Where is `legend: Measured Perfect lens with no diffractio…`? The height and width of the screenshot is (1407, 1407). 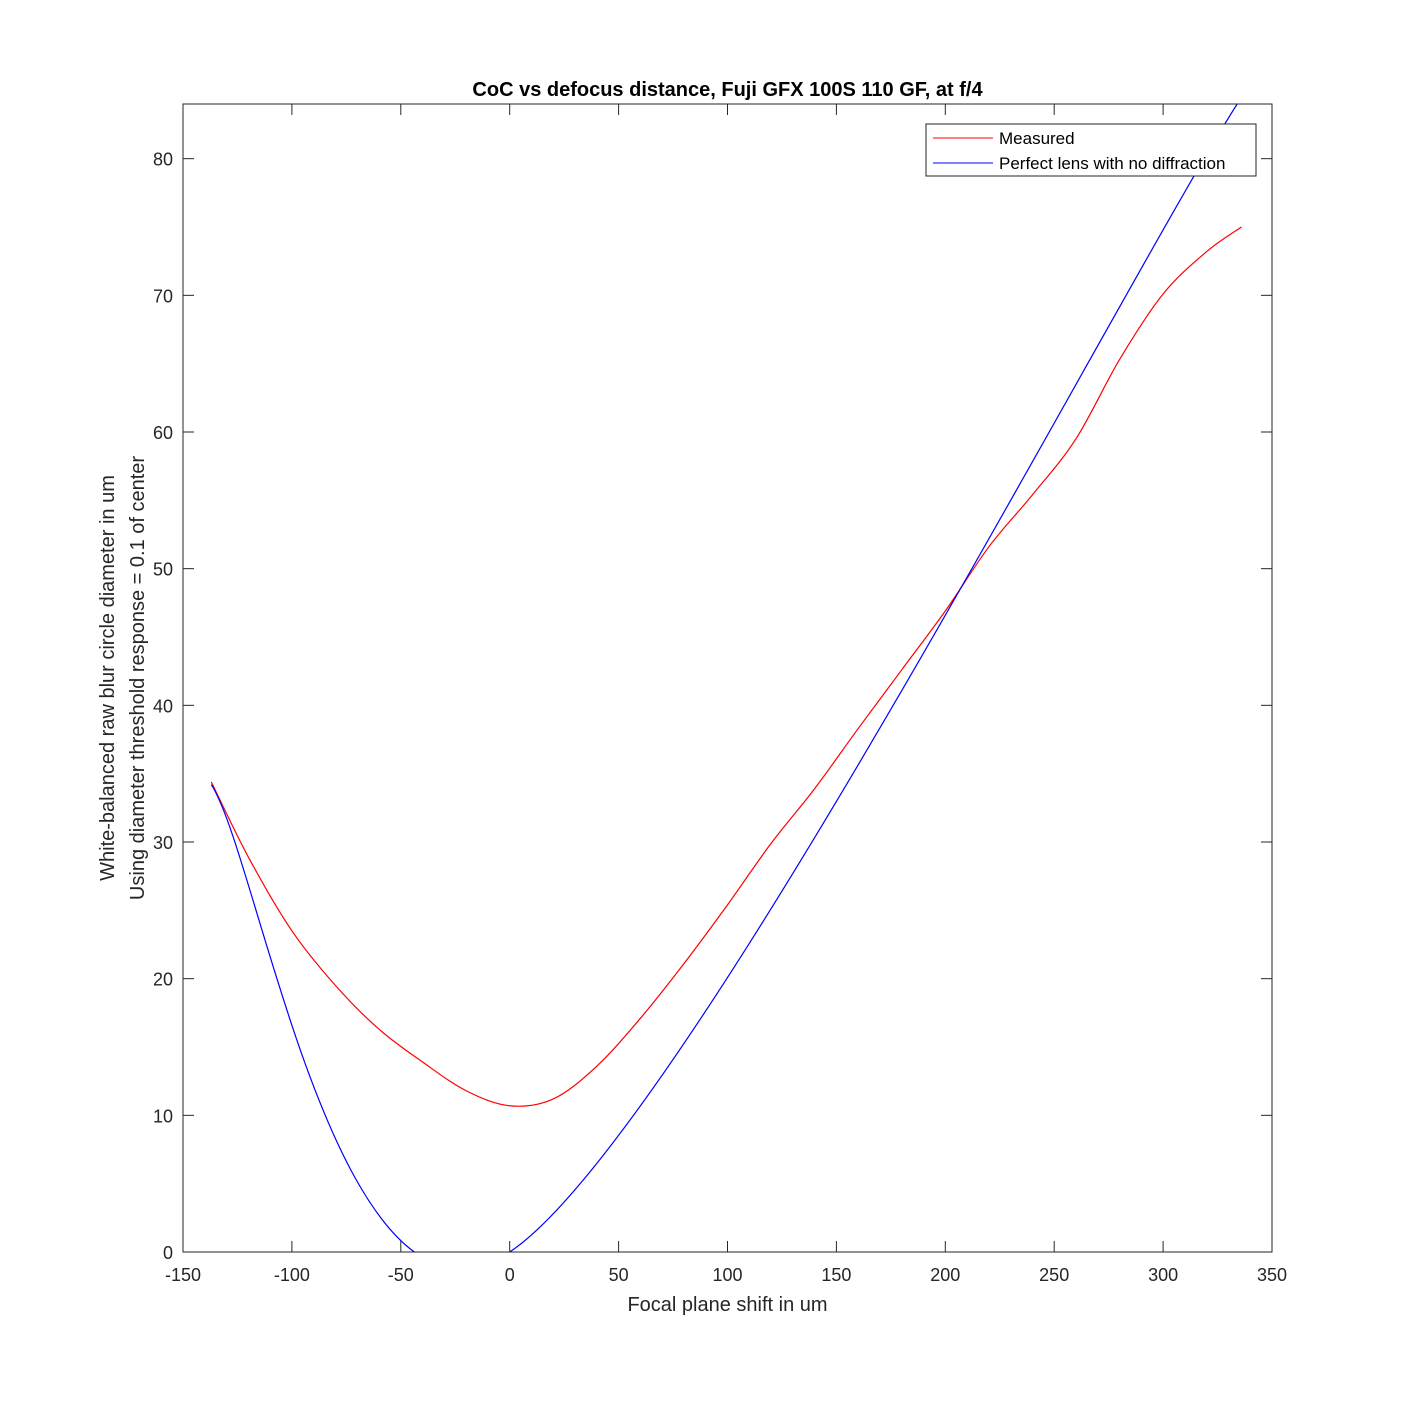
legend: Measured Perfect lens with no diffractio… is located at coordinates (1091, 150).